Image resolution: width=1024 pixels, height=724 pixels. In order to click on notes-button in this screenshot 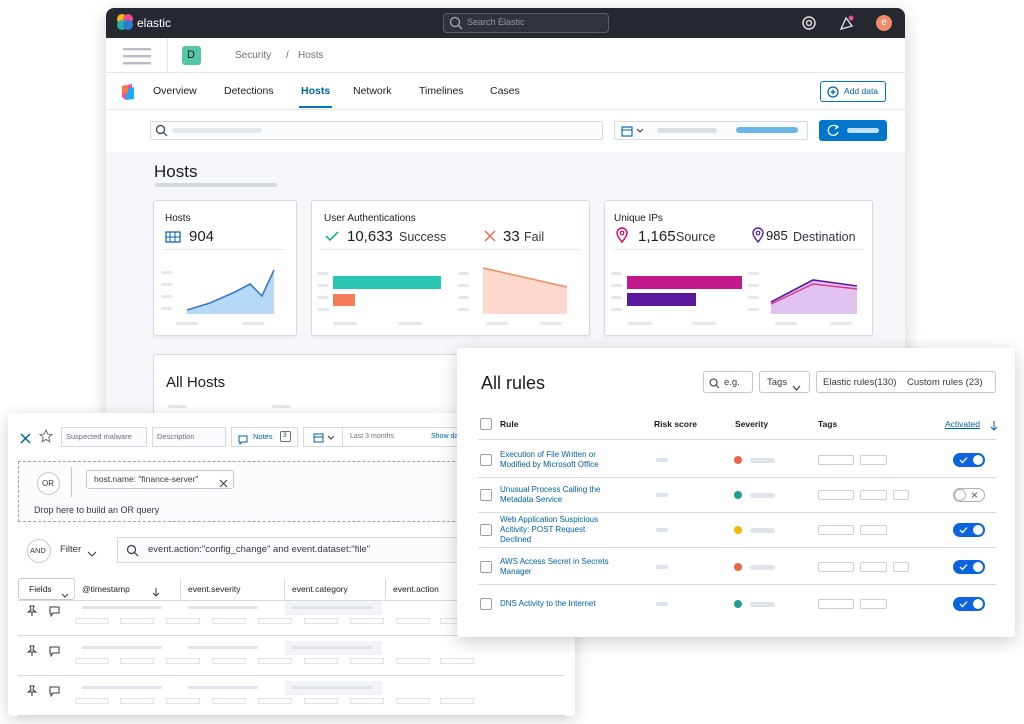, I will do `click(264, 437)`.